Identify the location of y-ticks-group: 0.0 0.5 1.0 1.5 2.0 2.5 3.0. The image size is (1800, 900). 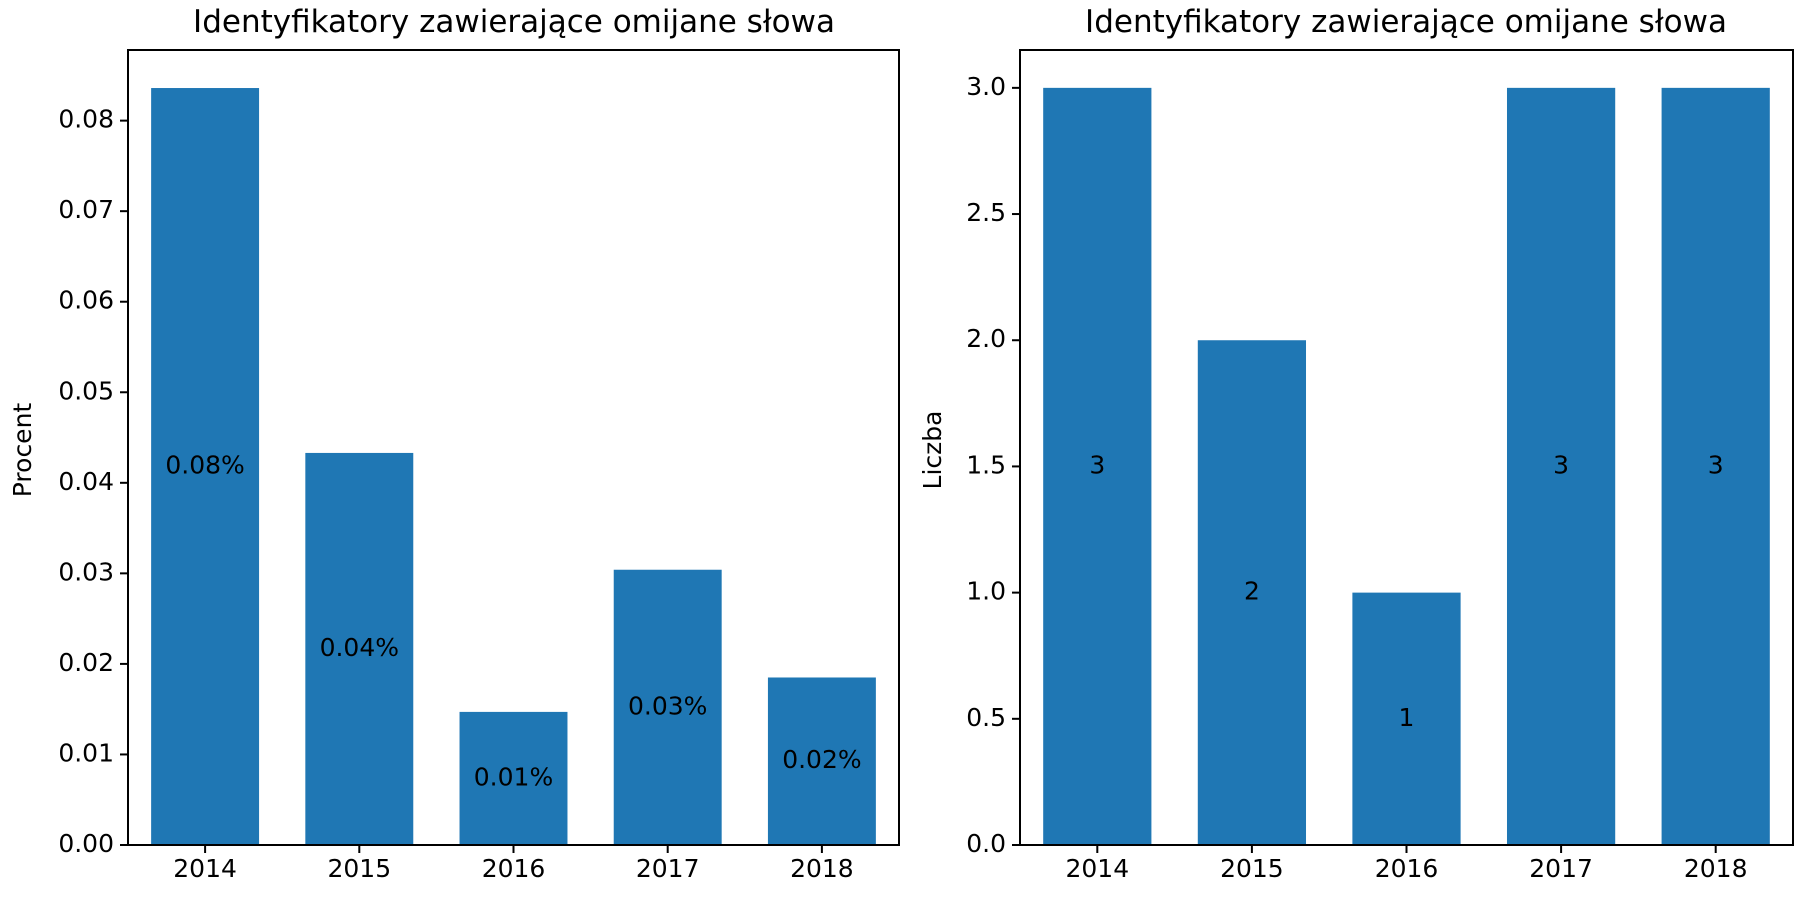
(993, 465).